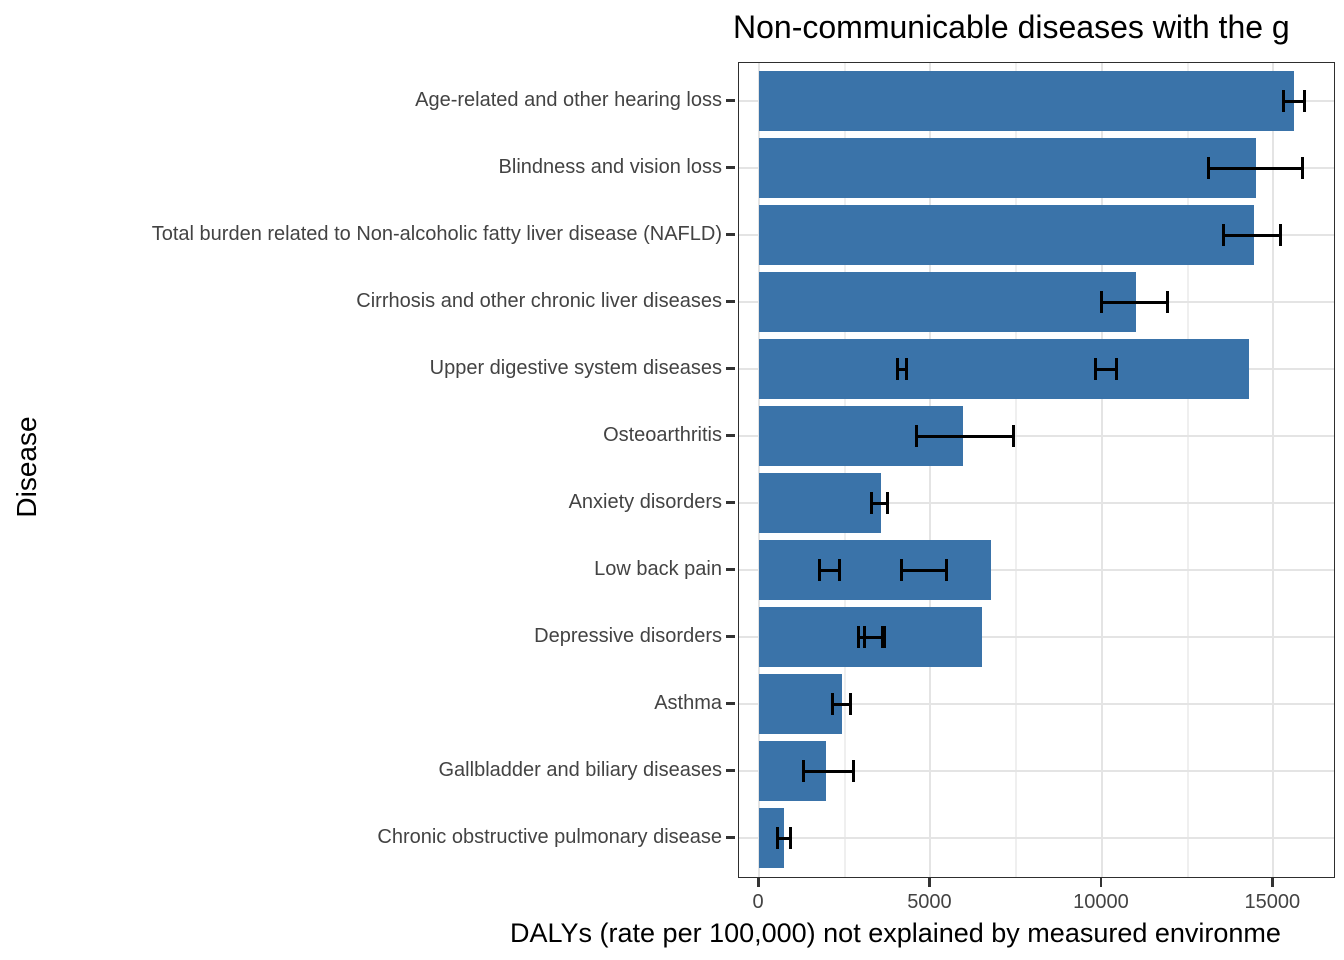 The height and width of the screenshot is (960, 1344). Describe the element at coordinates (628, 636) in the screenshot. I see `y-axis-category-label: Depressive disorders` at that location.